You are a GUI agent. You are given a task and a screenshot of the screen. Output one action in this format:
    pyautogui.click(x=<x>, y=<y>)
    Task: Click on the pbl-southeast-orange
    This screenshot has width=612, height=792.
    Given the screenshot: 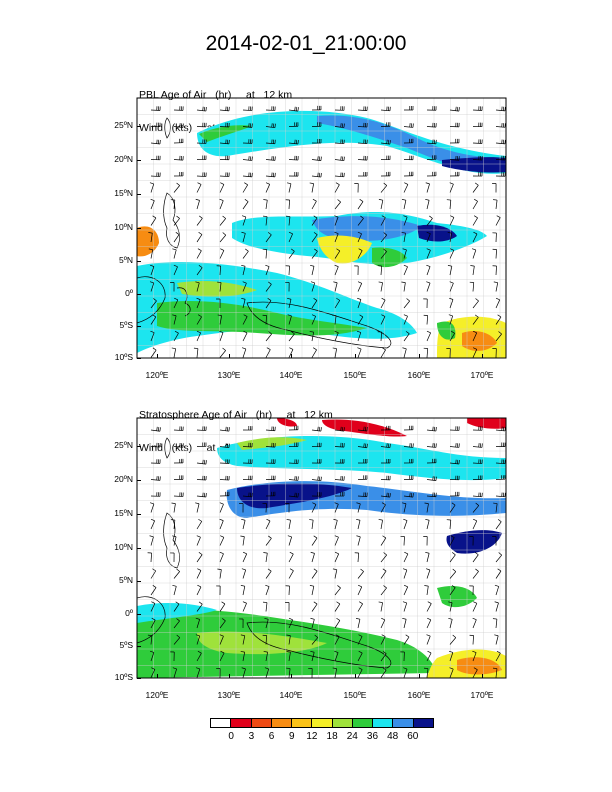 What is the action you would take?
    pyautogui.click(x=479, y=341)
    